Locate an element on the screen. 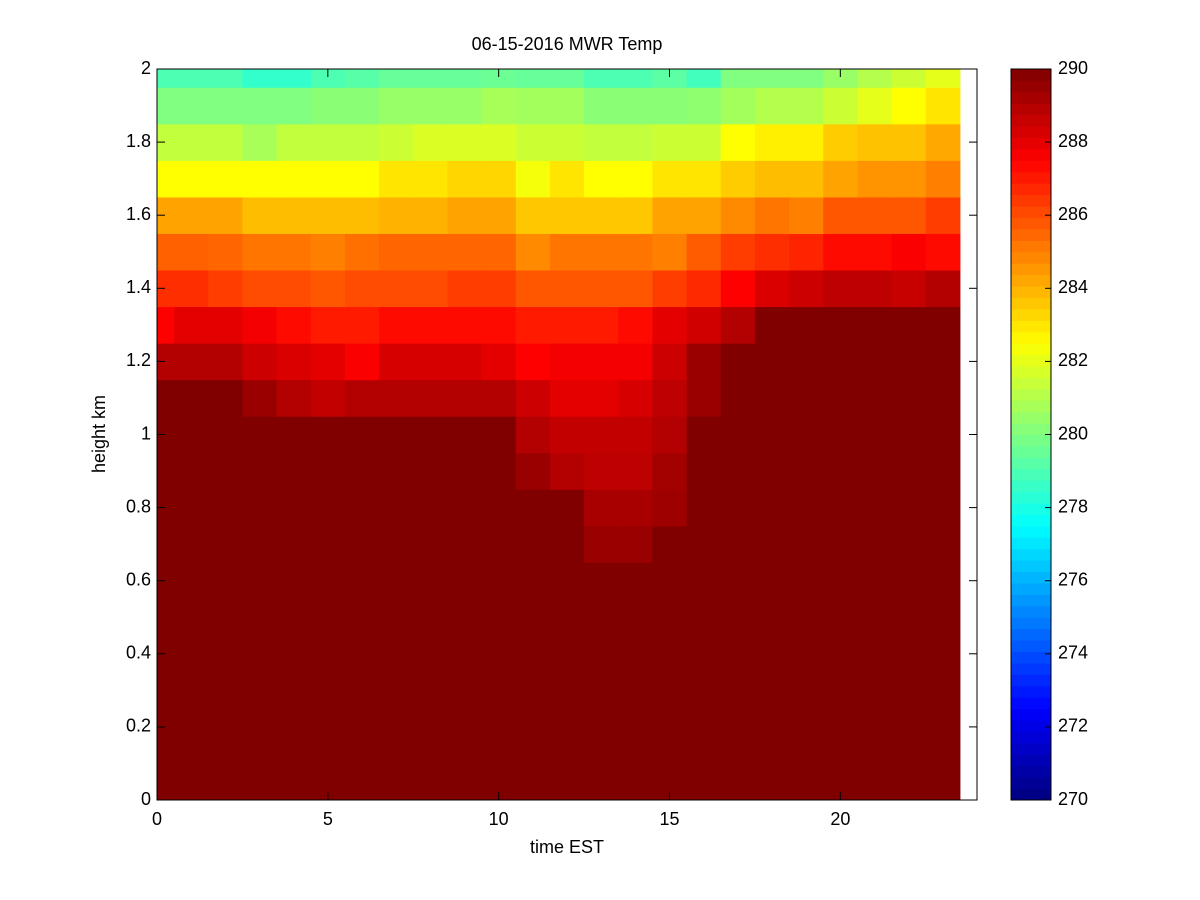 The image size is (1200, 900). colorbar-tick-label: 284 is located at coordinates (1073, 287).